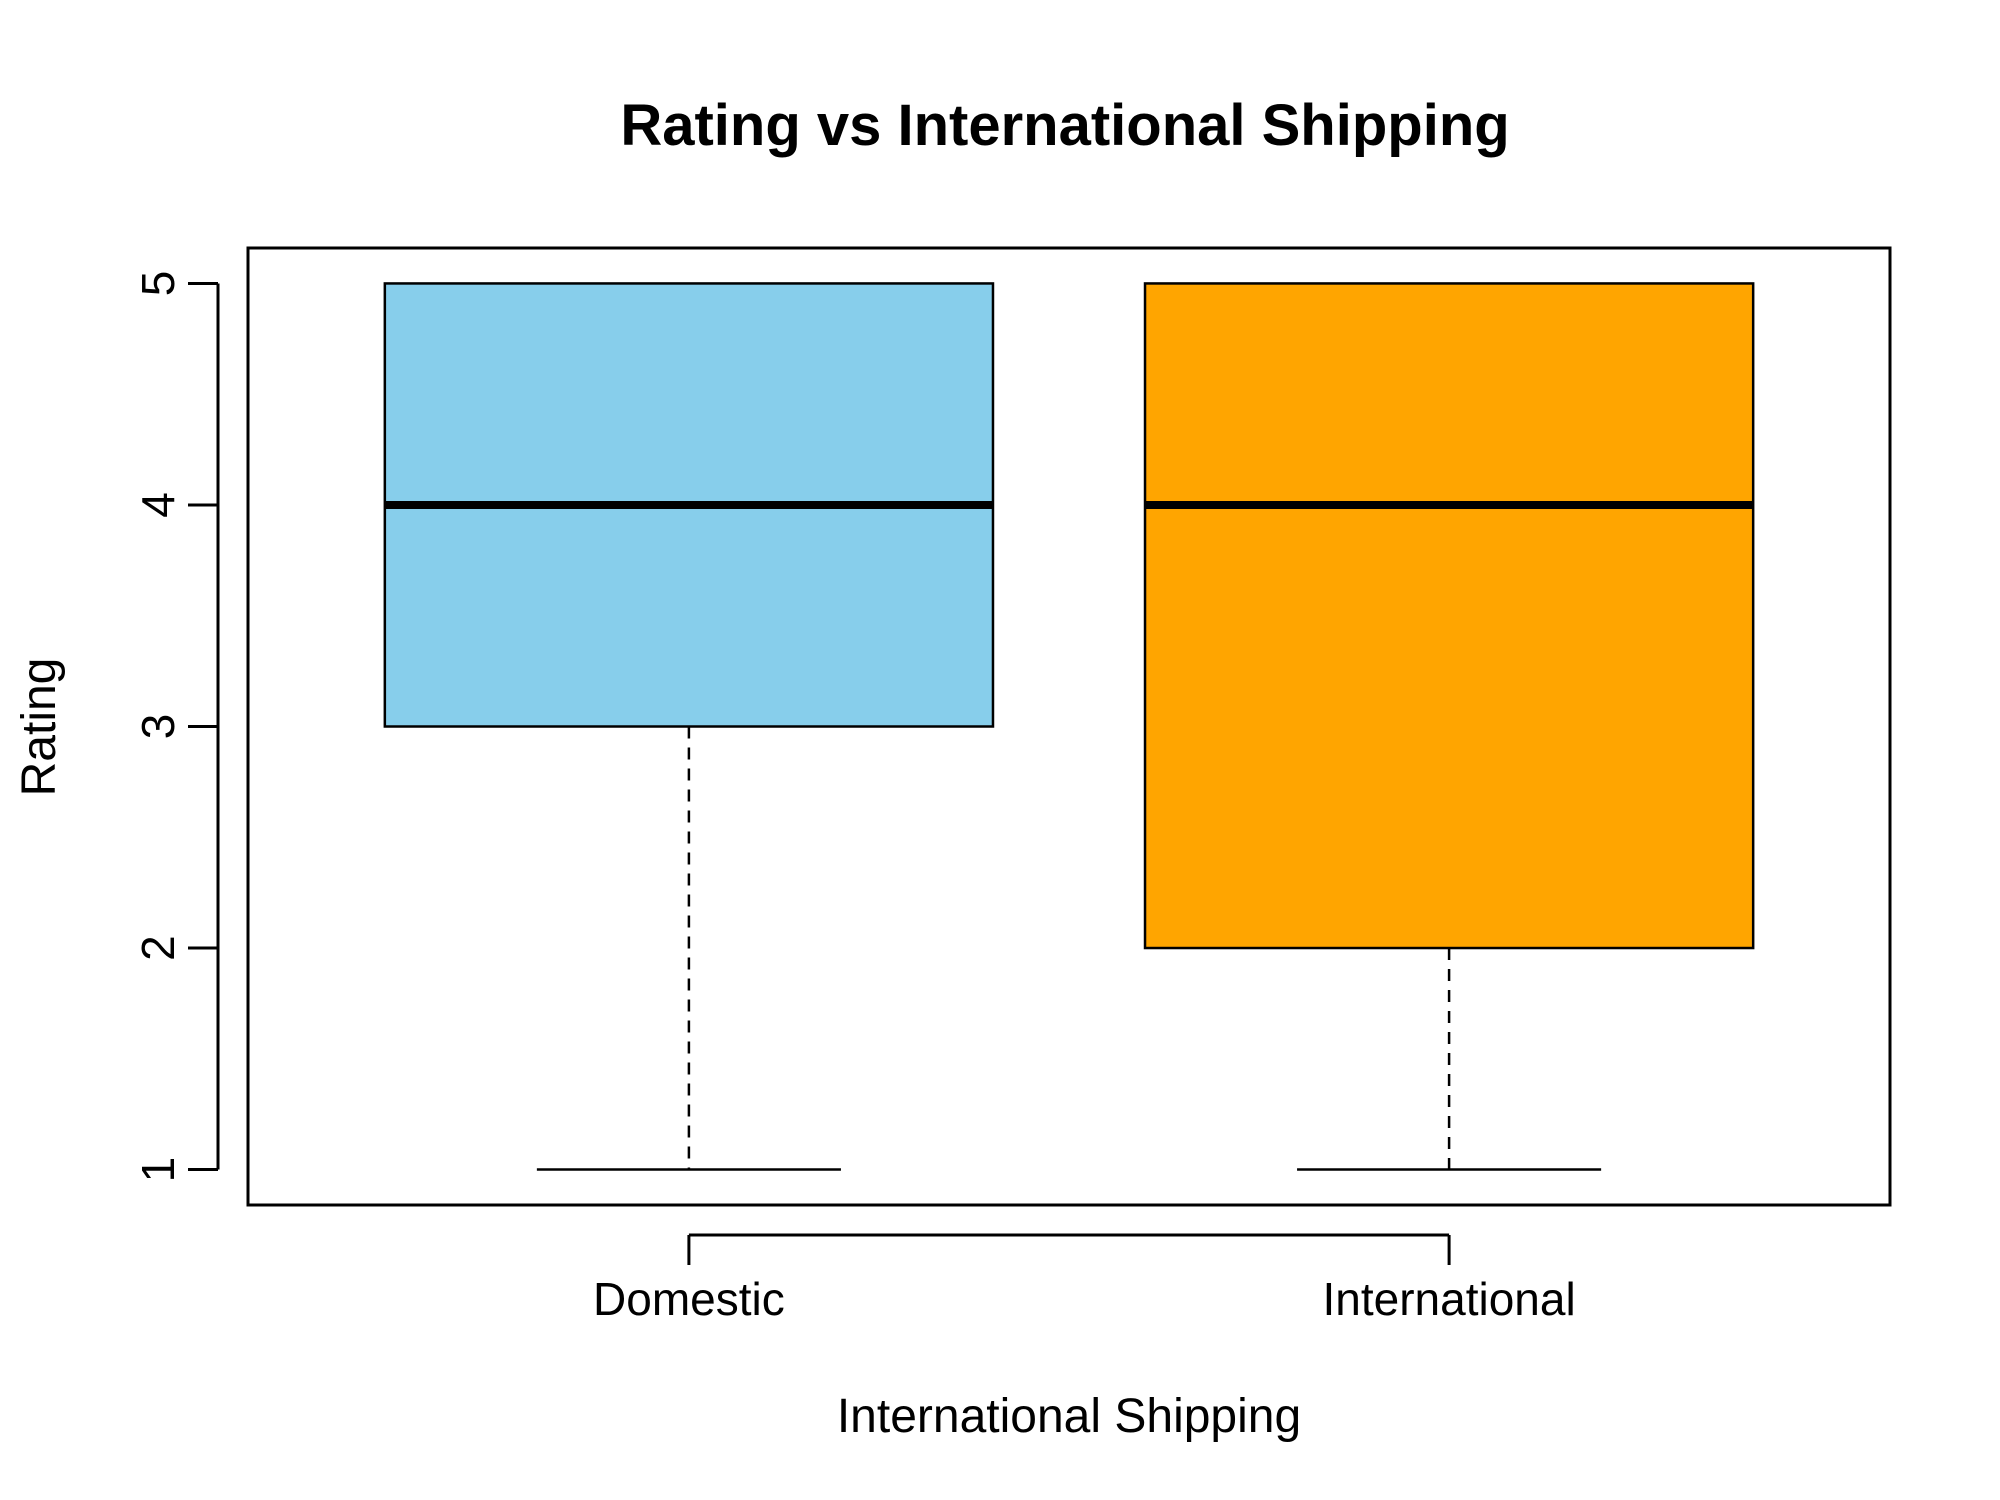  I want to click on y-axis: 1 2 3 4 5, so click(176, 727).